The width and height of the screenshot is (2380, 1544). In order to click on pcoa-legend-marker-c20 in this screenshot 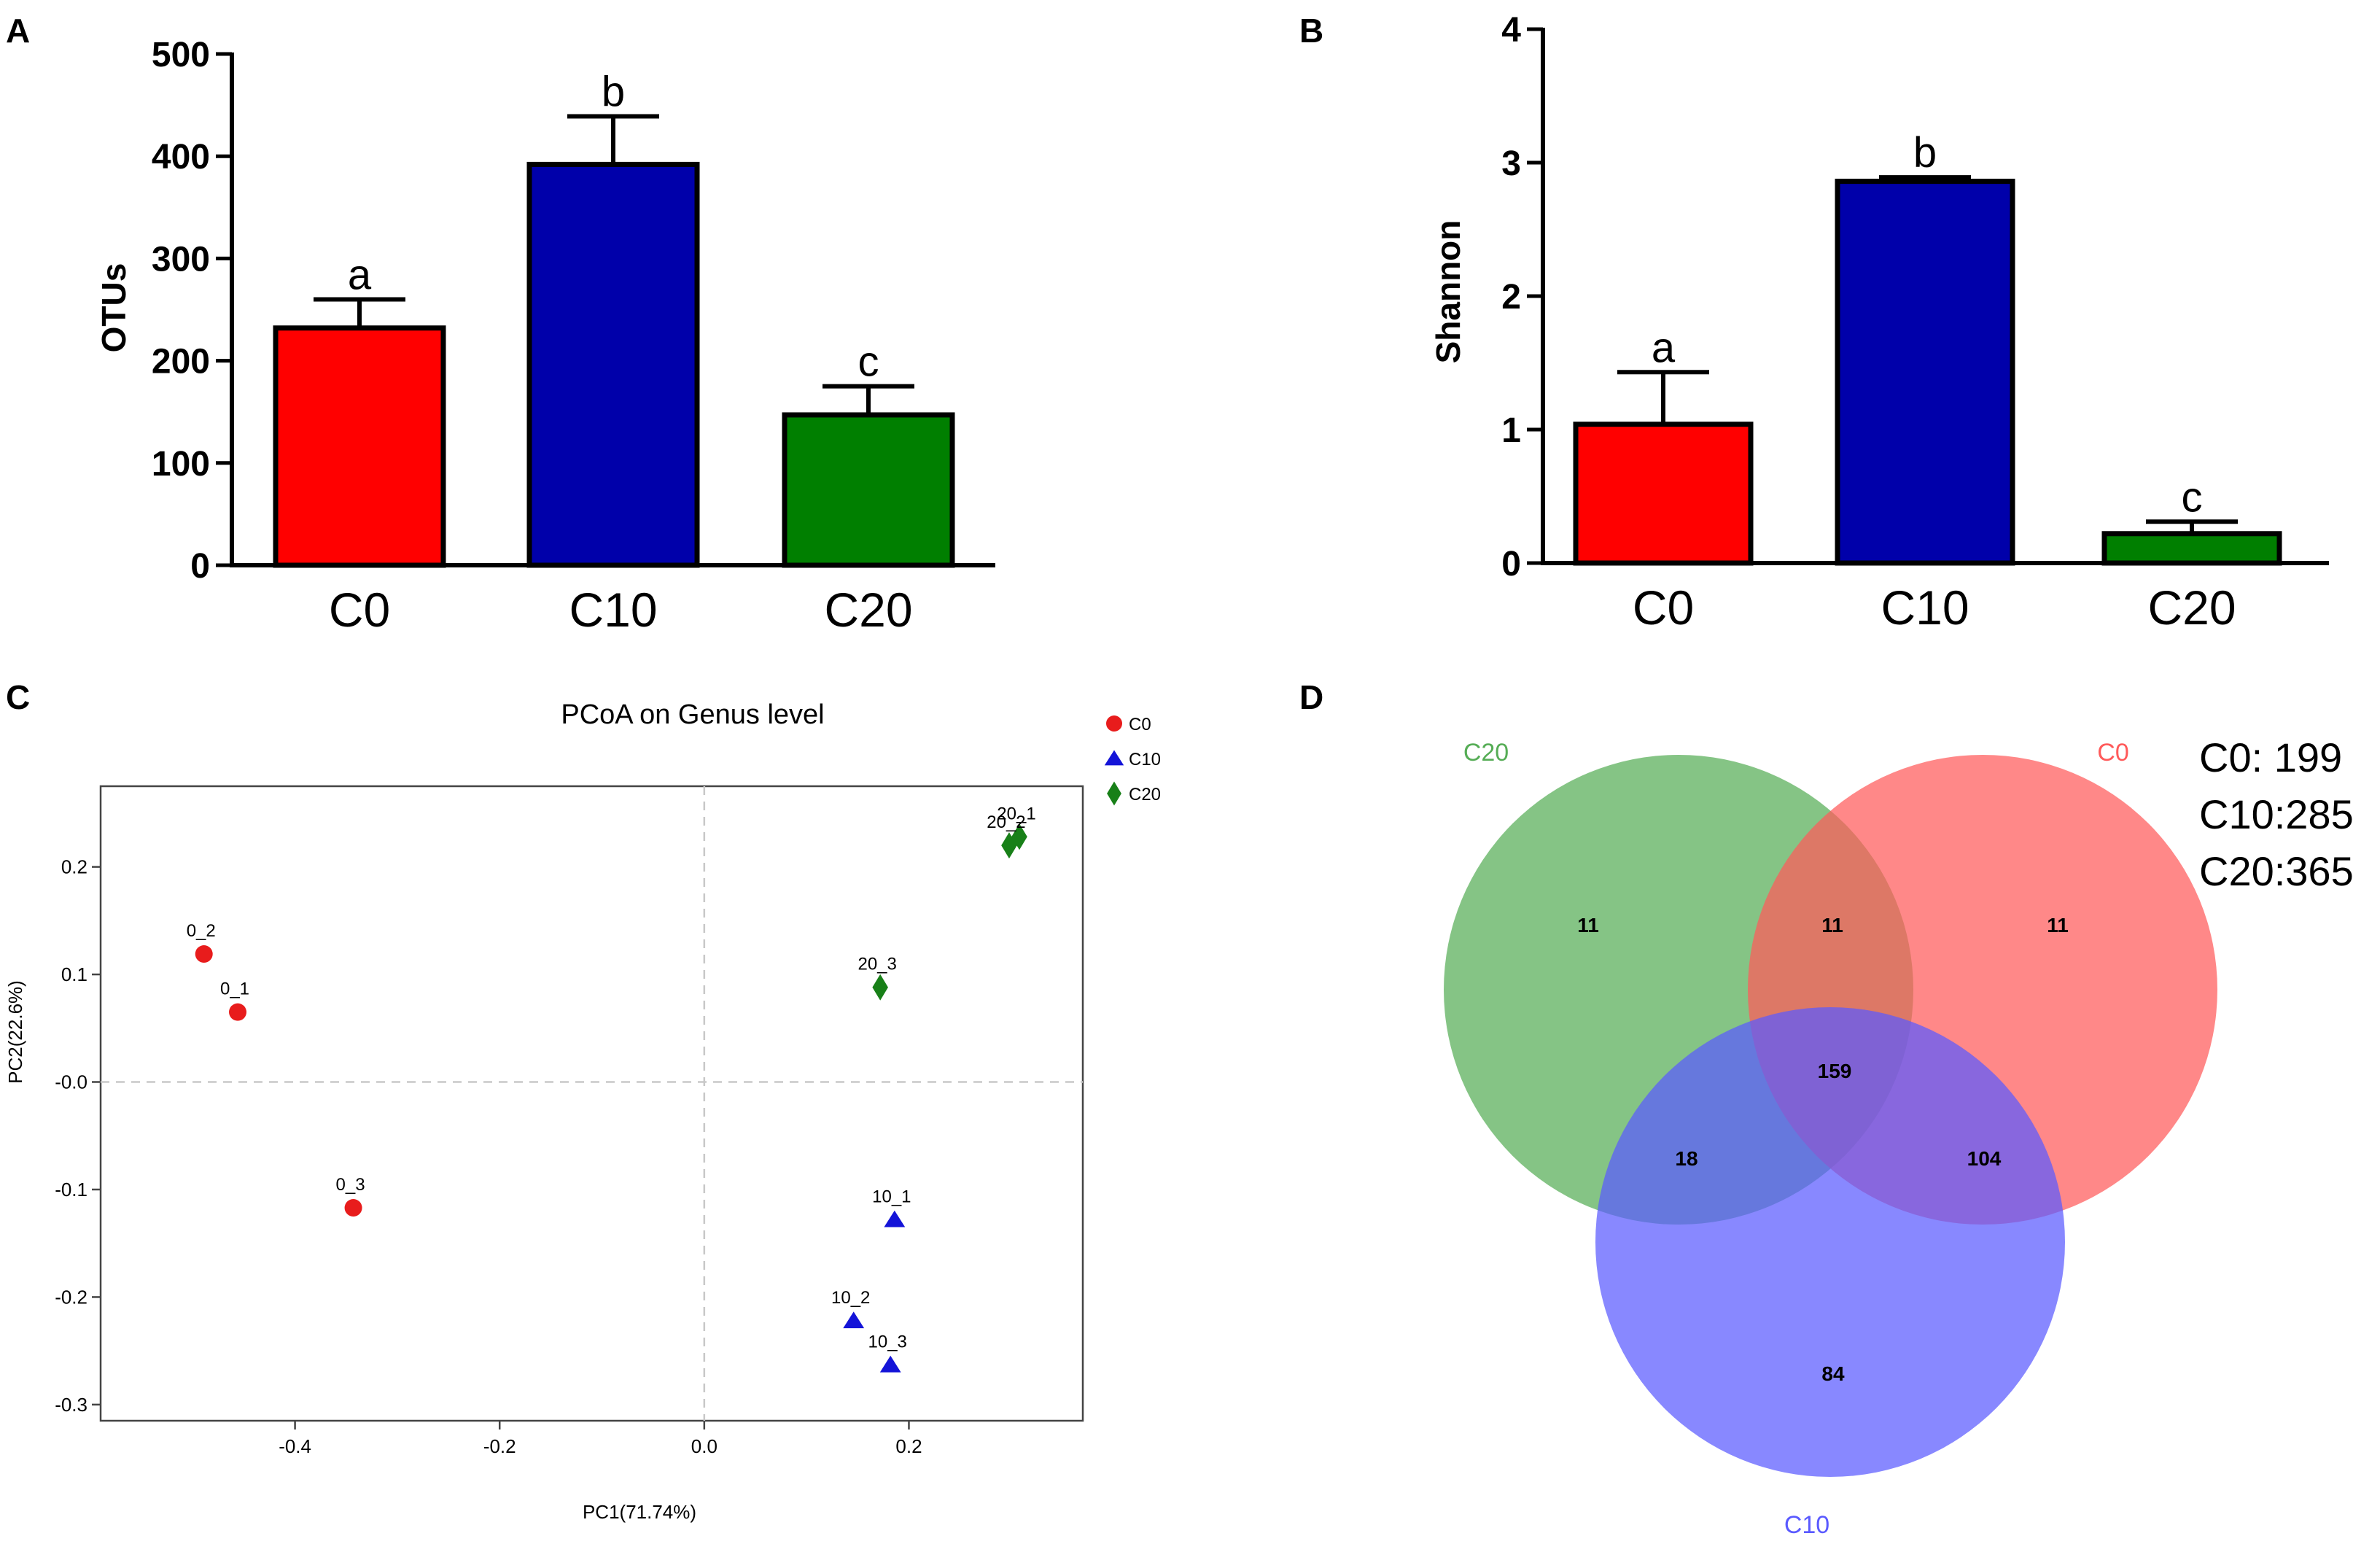, I will do `click(1114, 793)`.